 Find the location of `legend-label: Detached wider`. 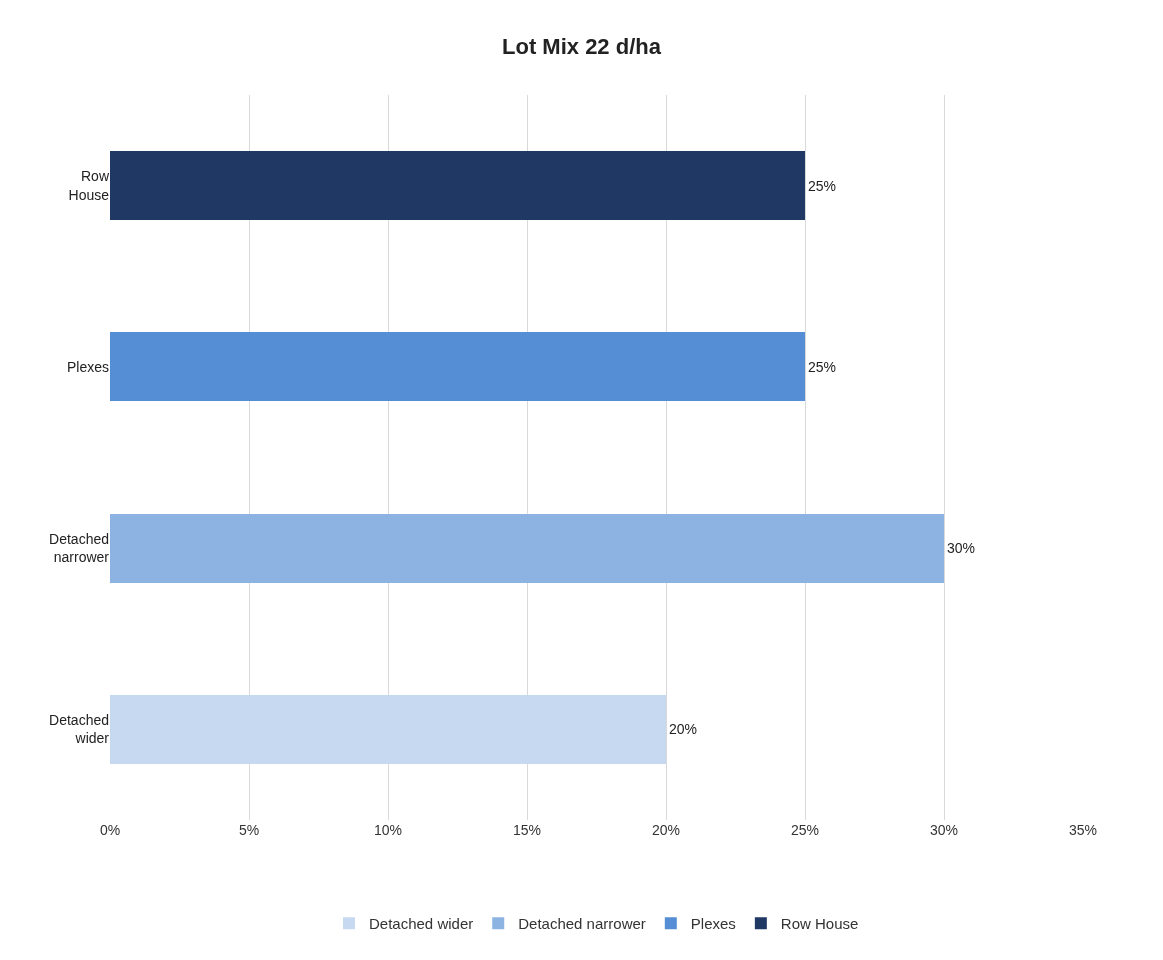

legend-label: Detached wider is located at coordinates (421, 924).